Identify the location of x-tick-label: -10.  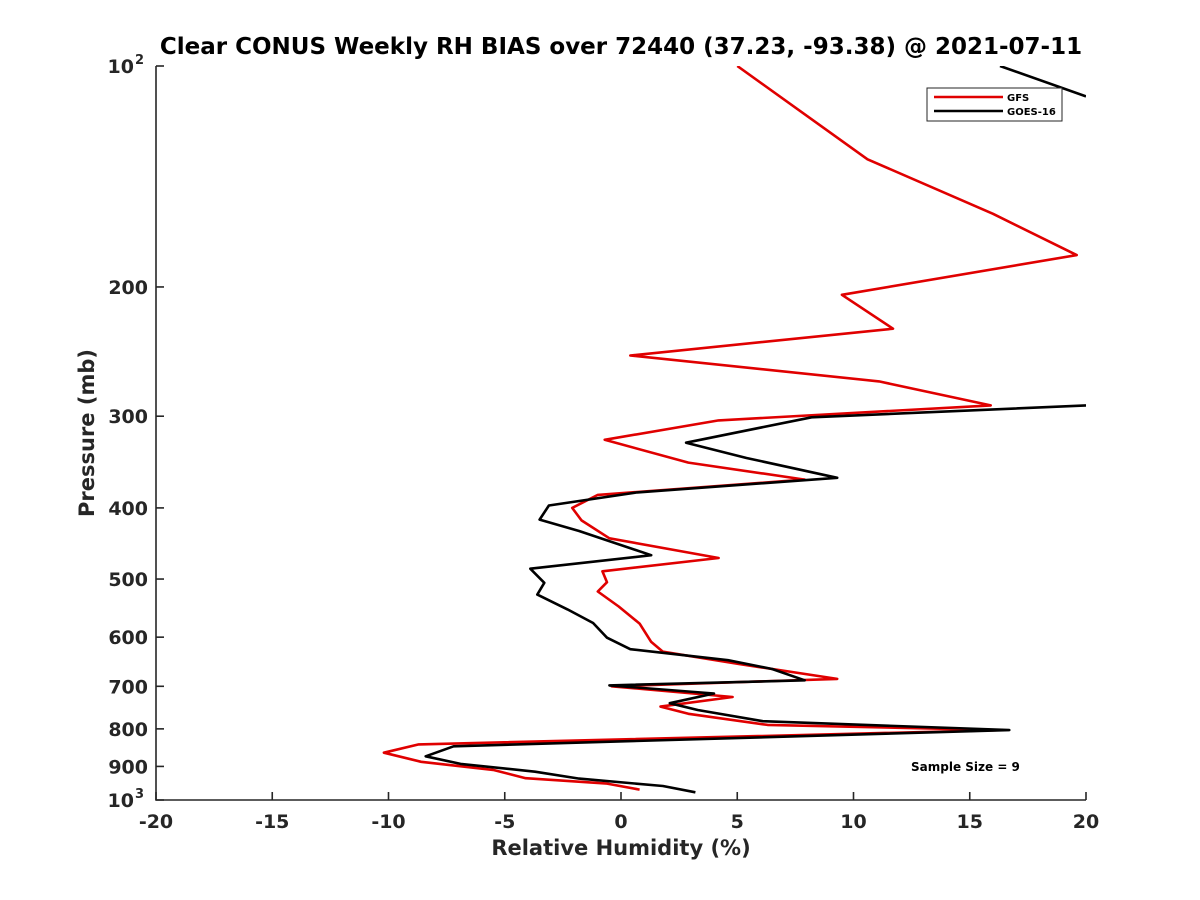
(388, 822).